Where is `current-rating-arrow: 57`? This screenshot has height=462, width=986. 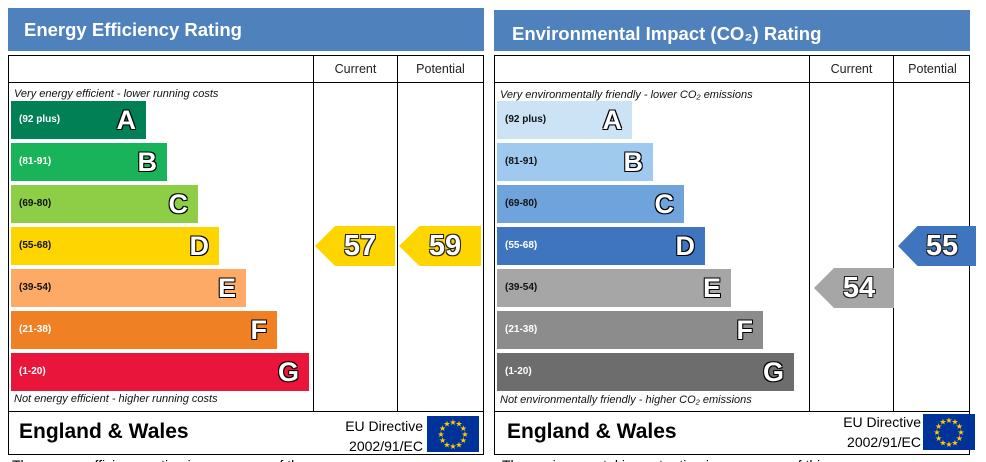 current-rating-arrow: 57 is located at coordinates (355, 246).